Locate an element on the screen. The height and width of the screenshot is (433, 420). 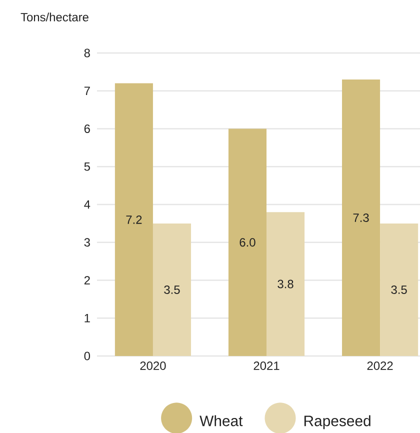
x-tick-label: 2020 is located at coordinates (153, 366).